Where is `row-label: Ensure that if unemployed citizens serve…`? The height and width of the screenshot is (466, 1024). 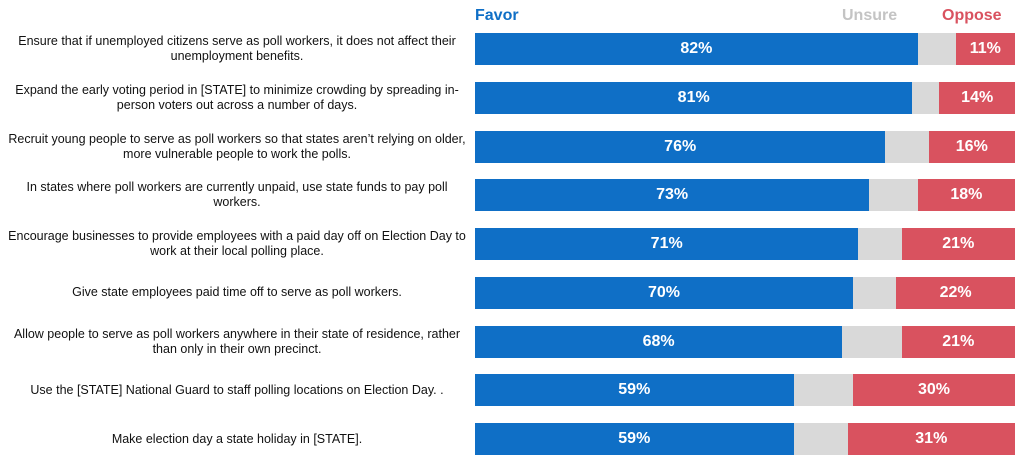
row-label: Ensure that if unemployed citizens serve… is located at coordinates (237, 48).